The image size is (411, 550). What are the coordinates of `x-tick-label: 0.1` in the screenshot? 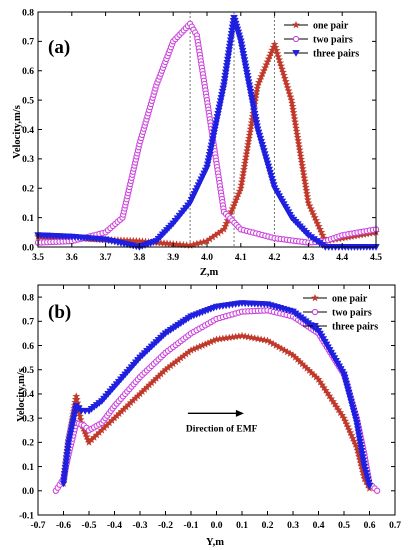 It's located at (242, 526).